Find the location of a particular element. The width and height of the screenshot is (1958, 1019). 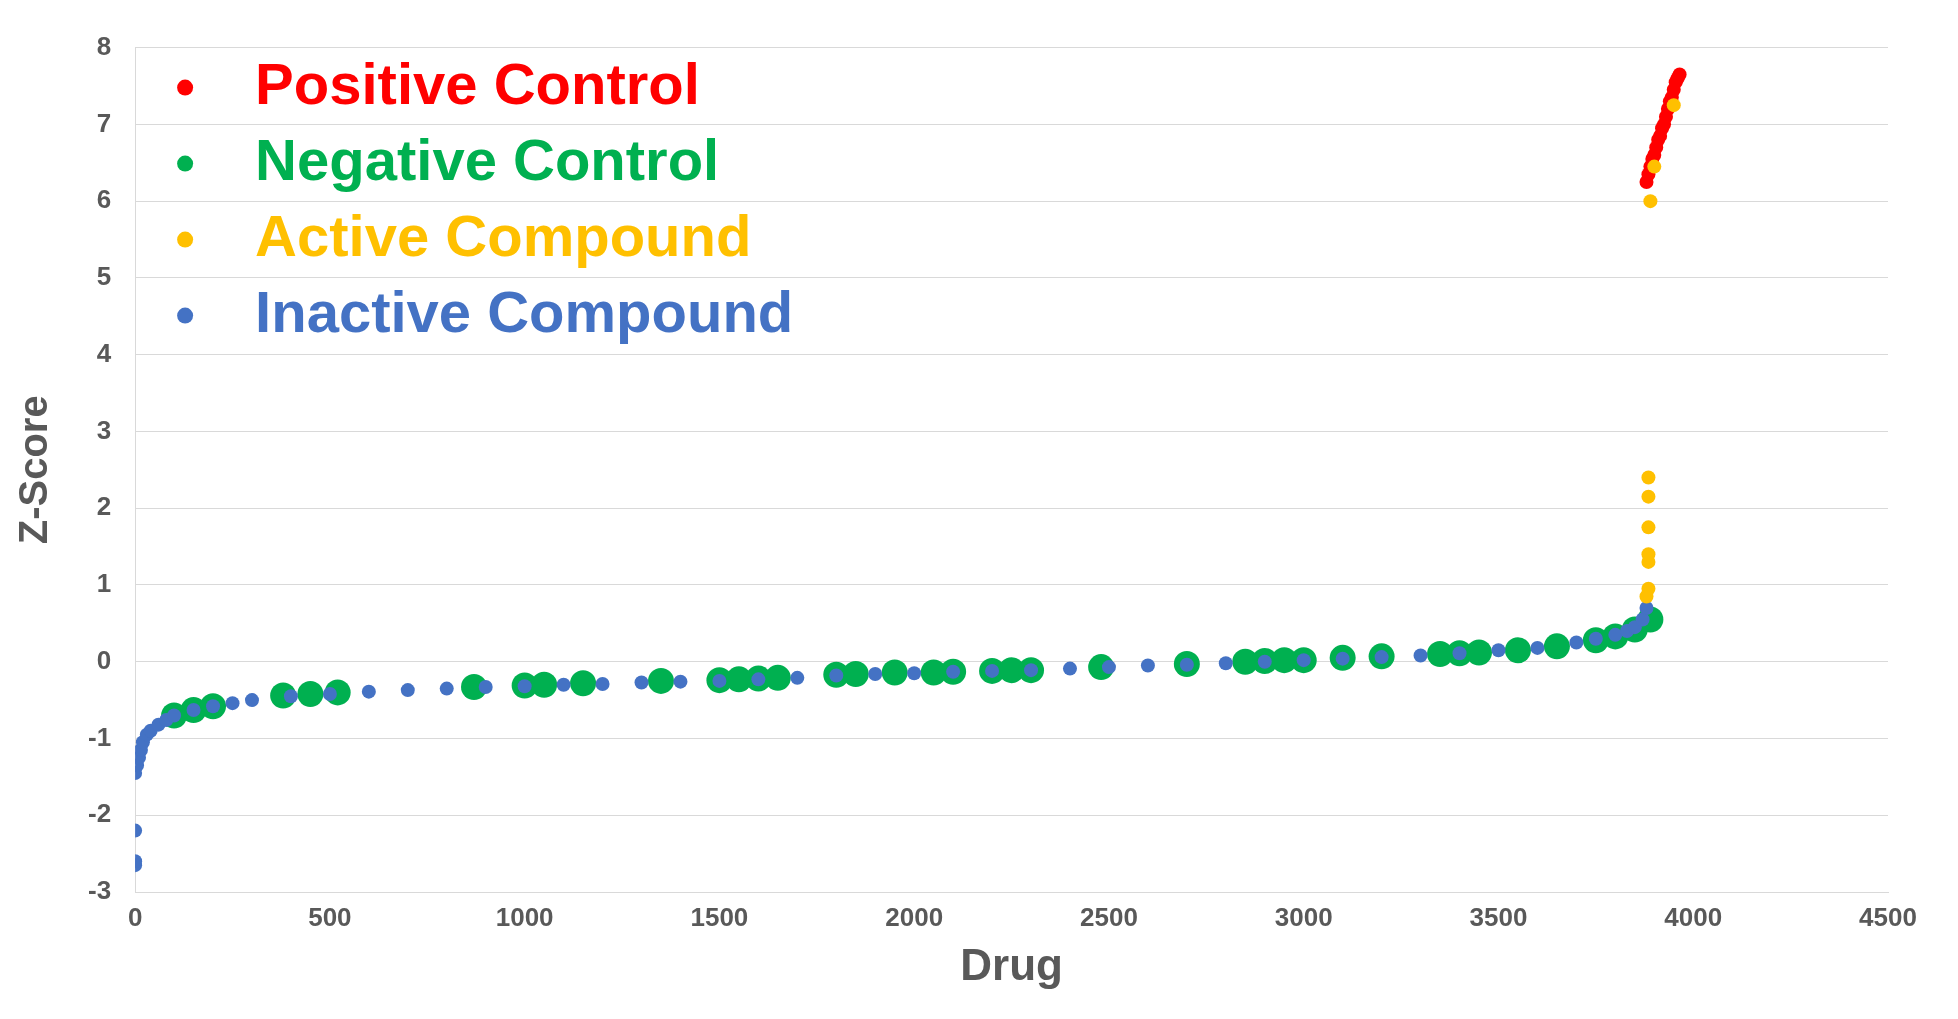

y-tick-label: 1 is located at coordinates (104, 583).